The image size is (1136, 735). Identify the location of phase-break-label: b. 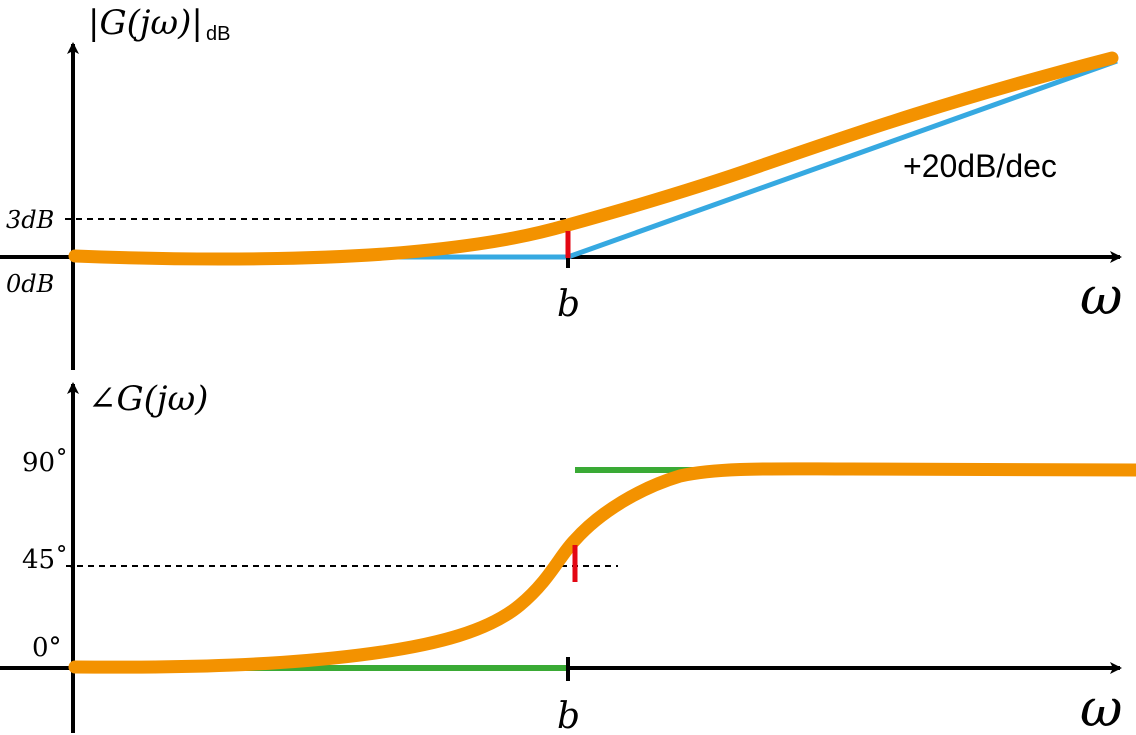
(568, 715).